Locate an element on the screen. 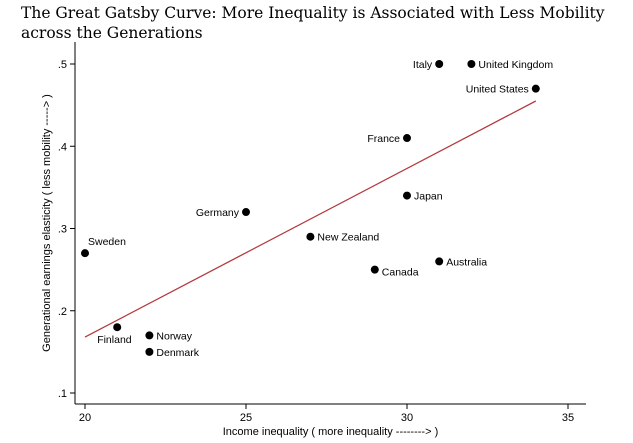 Image resolution: width=633 pixels, height=443 pixels. x-tick-label: 30 is located at coordinates (407, 418).